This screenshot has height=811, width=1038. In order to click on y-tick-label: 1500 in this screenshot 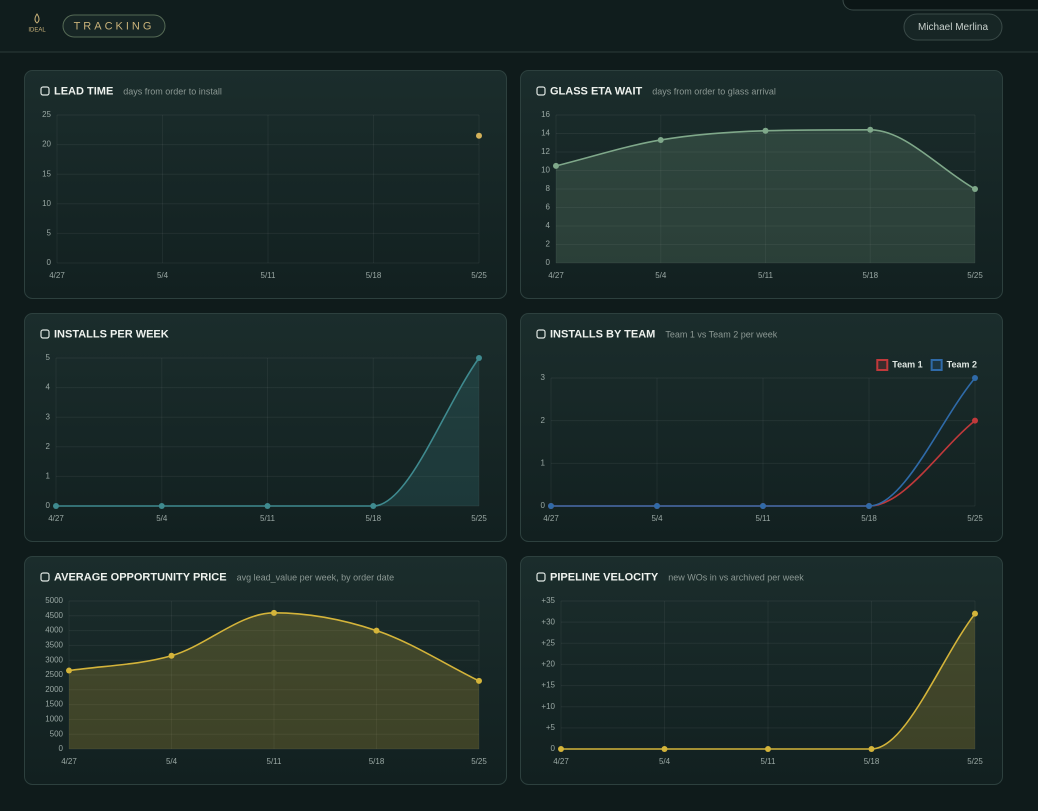, I will do `click(54, 704)`.